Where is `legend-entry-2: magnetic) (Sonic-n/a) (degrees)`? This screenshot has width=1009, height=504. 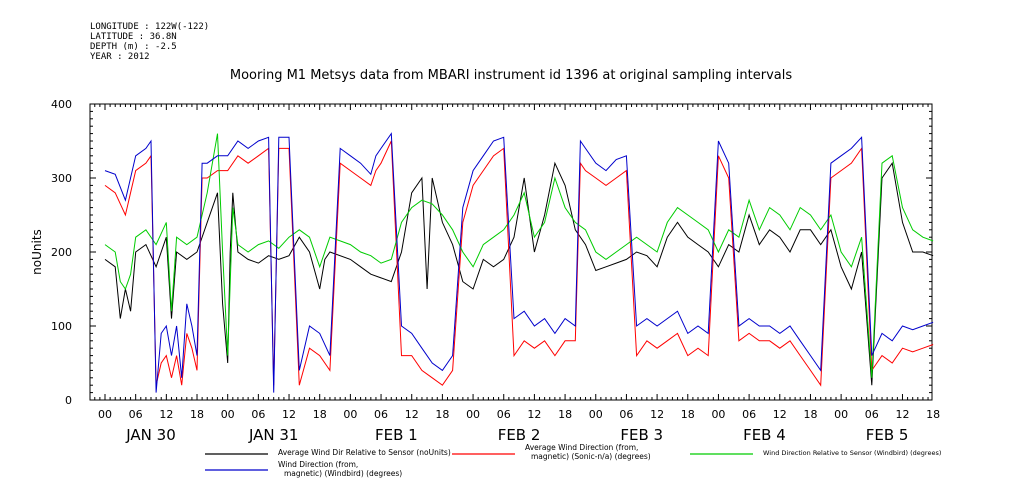
legend-entry-2: magnetic) (Sonic-n/a) (degrees) is located at coordinates (591, 456).